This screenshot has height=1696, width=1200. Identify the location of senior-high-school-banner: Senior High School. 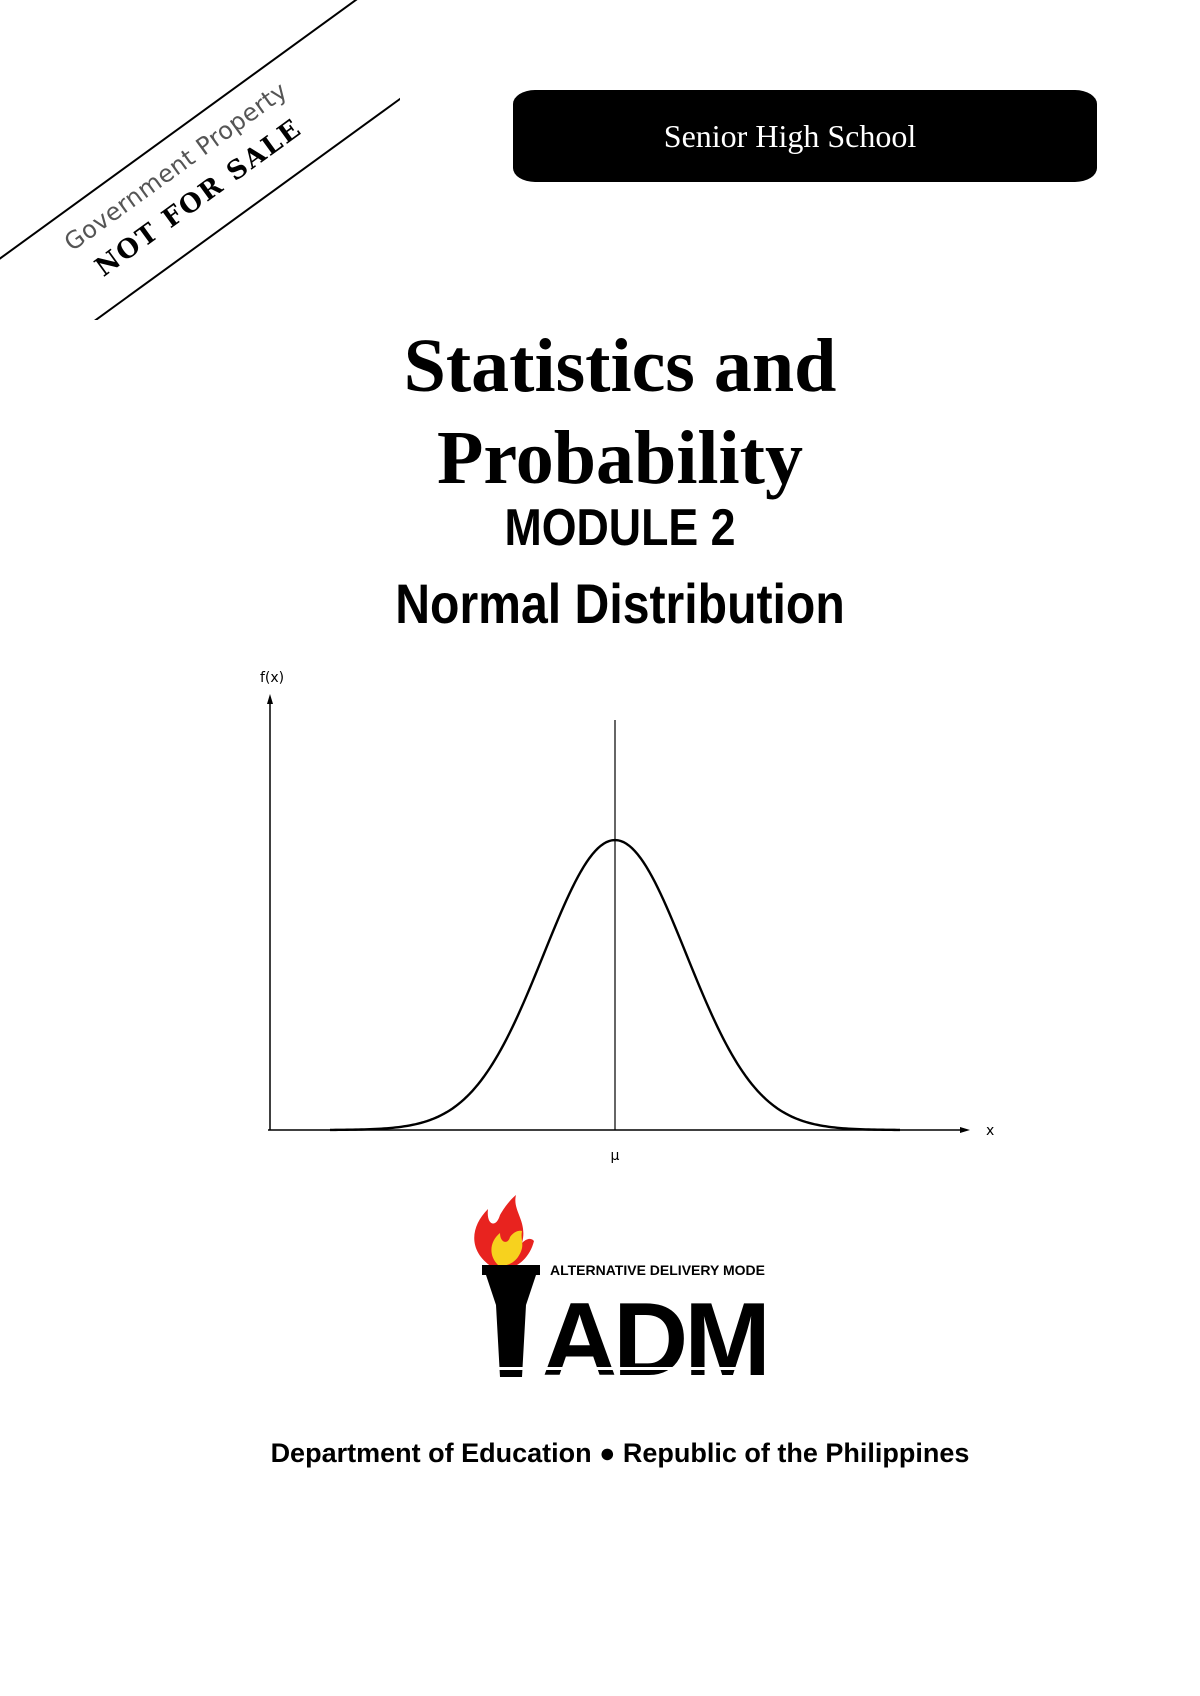
(805, 136).